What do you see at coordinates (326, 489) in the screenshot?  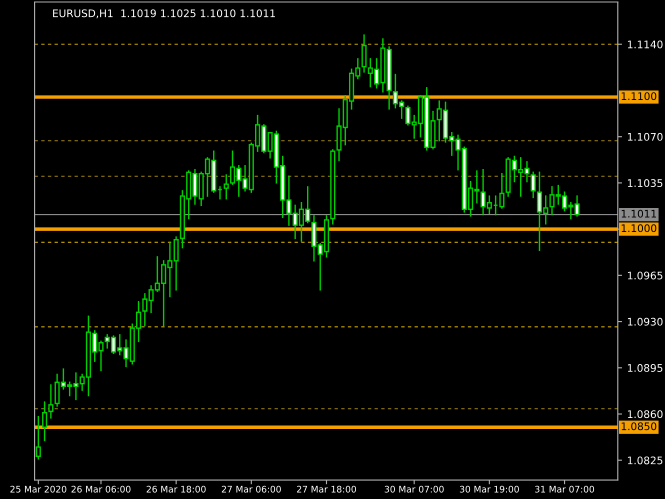 I see `x-tick-label: 27 Mar 18:00` at bounding box center [326, 489].